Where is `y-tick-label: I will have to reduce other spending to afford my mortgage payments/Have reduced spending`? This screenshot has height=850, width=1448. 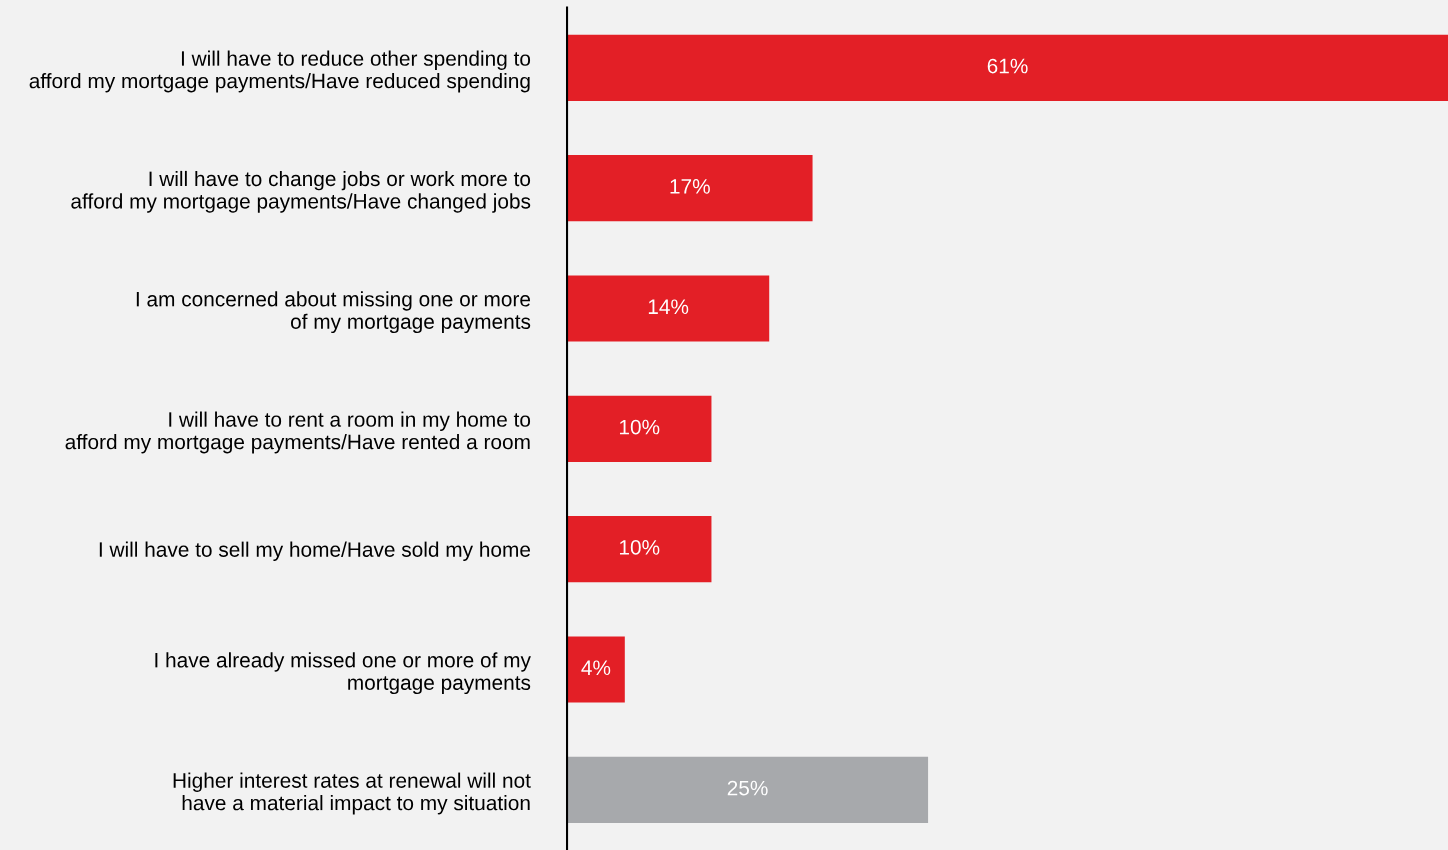 y-tick-label: I will have to reduce other spending to afford my mortgage payments/Have reduced spending is located at coordinates (280, 71).